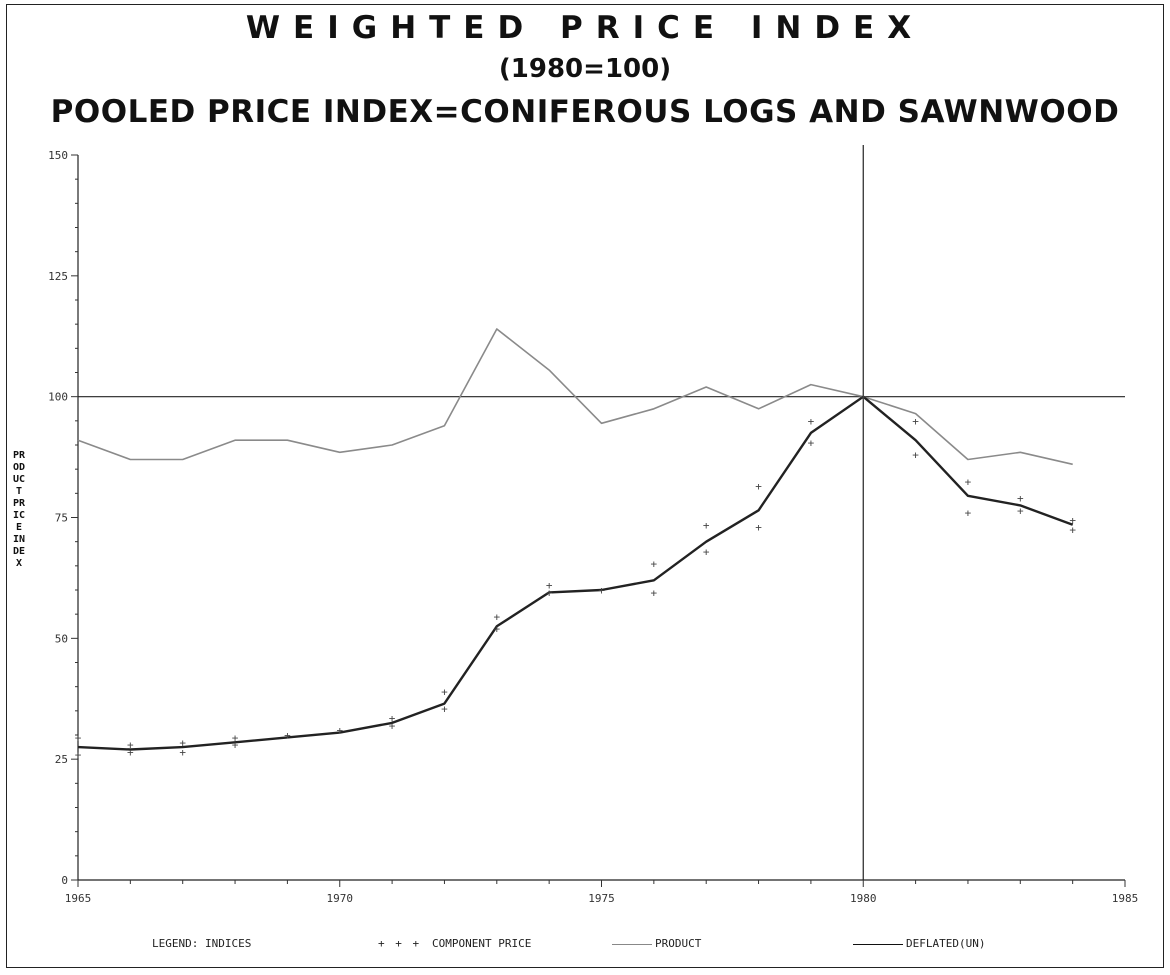 The width and height of the screenshot is (1170, 975). What do you see at coordinates (78, 898) in the screenshot?
I see `x-tick-label: 1965` at bounding box center [78, 898].